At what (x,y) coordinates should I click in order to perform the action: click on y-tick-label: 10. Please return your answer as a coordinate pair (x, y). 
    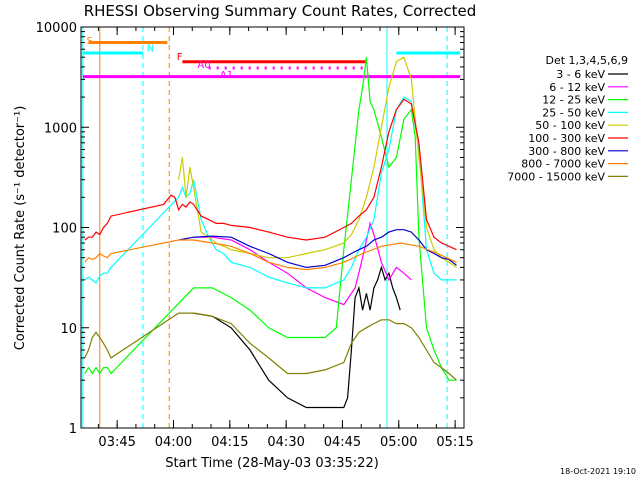
    Looking at the image, I should click on (68, 329).